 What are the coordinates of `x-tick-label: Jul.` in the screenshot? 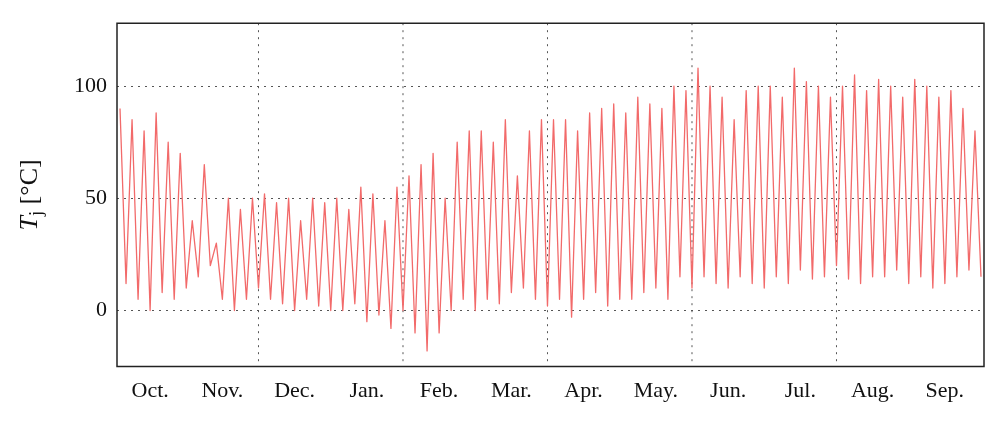 It's located at (800, 389).